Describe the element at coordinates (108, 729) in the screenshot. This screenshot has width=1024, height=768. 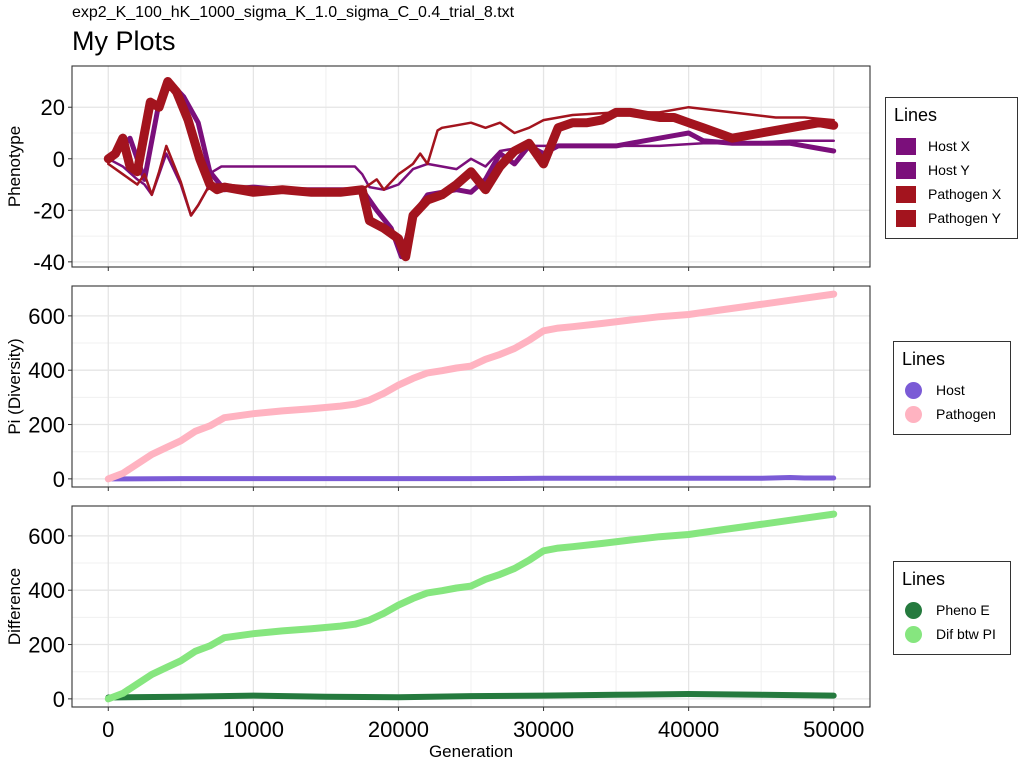
I see `x-tick-label: 0` at that location.